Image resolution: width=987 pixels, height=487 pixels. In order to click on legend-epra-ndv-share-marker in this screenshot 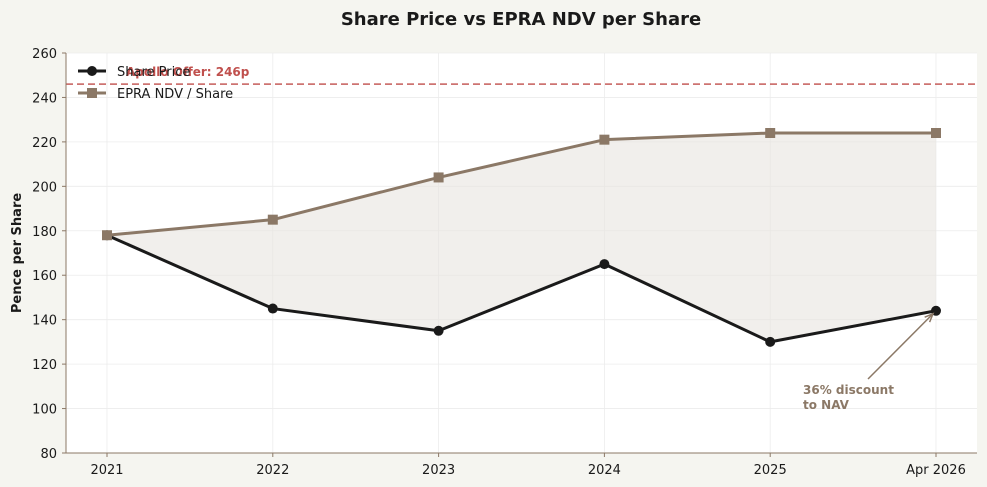, I will do `click(92, 93)`.